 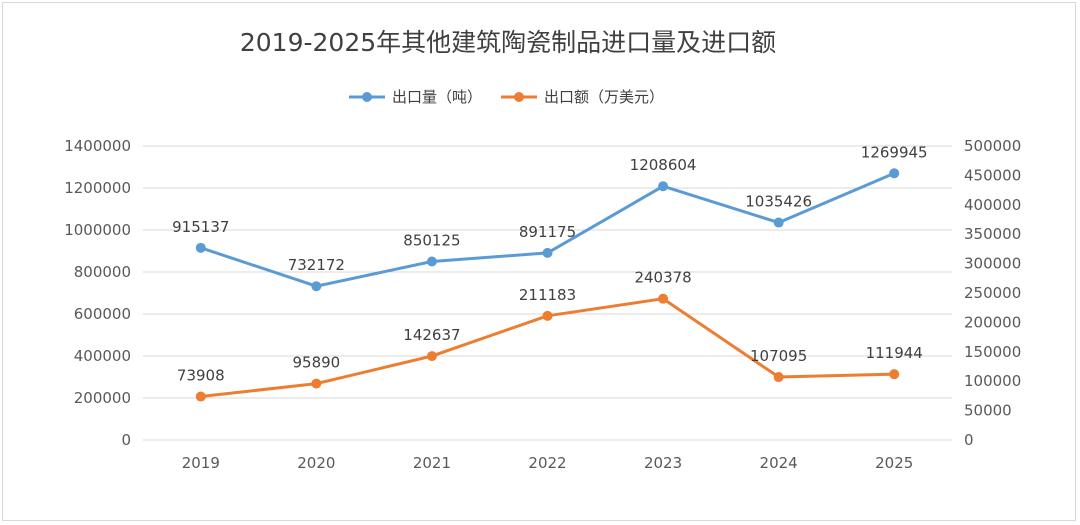 I want to click on x-axis: 2019 2020 2021 2022 2023 2024 2025, so click(x=548, y=463).